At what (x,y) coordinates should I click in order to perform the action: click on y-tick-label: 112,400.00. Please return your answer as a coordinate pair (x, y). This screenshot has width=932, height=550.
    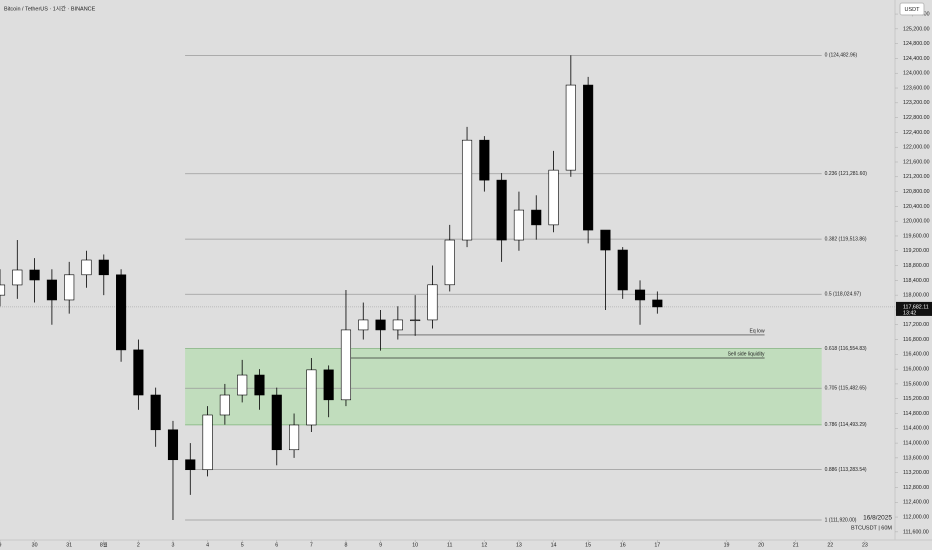
    Looking at the image, I should click on (916, 503).